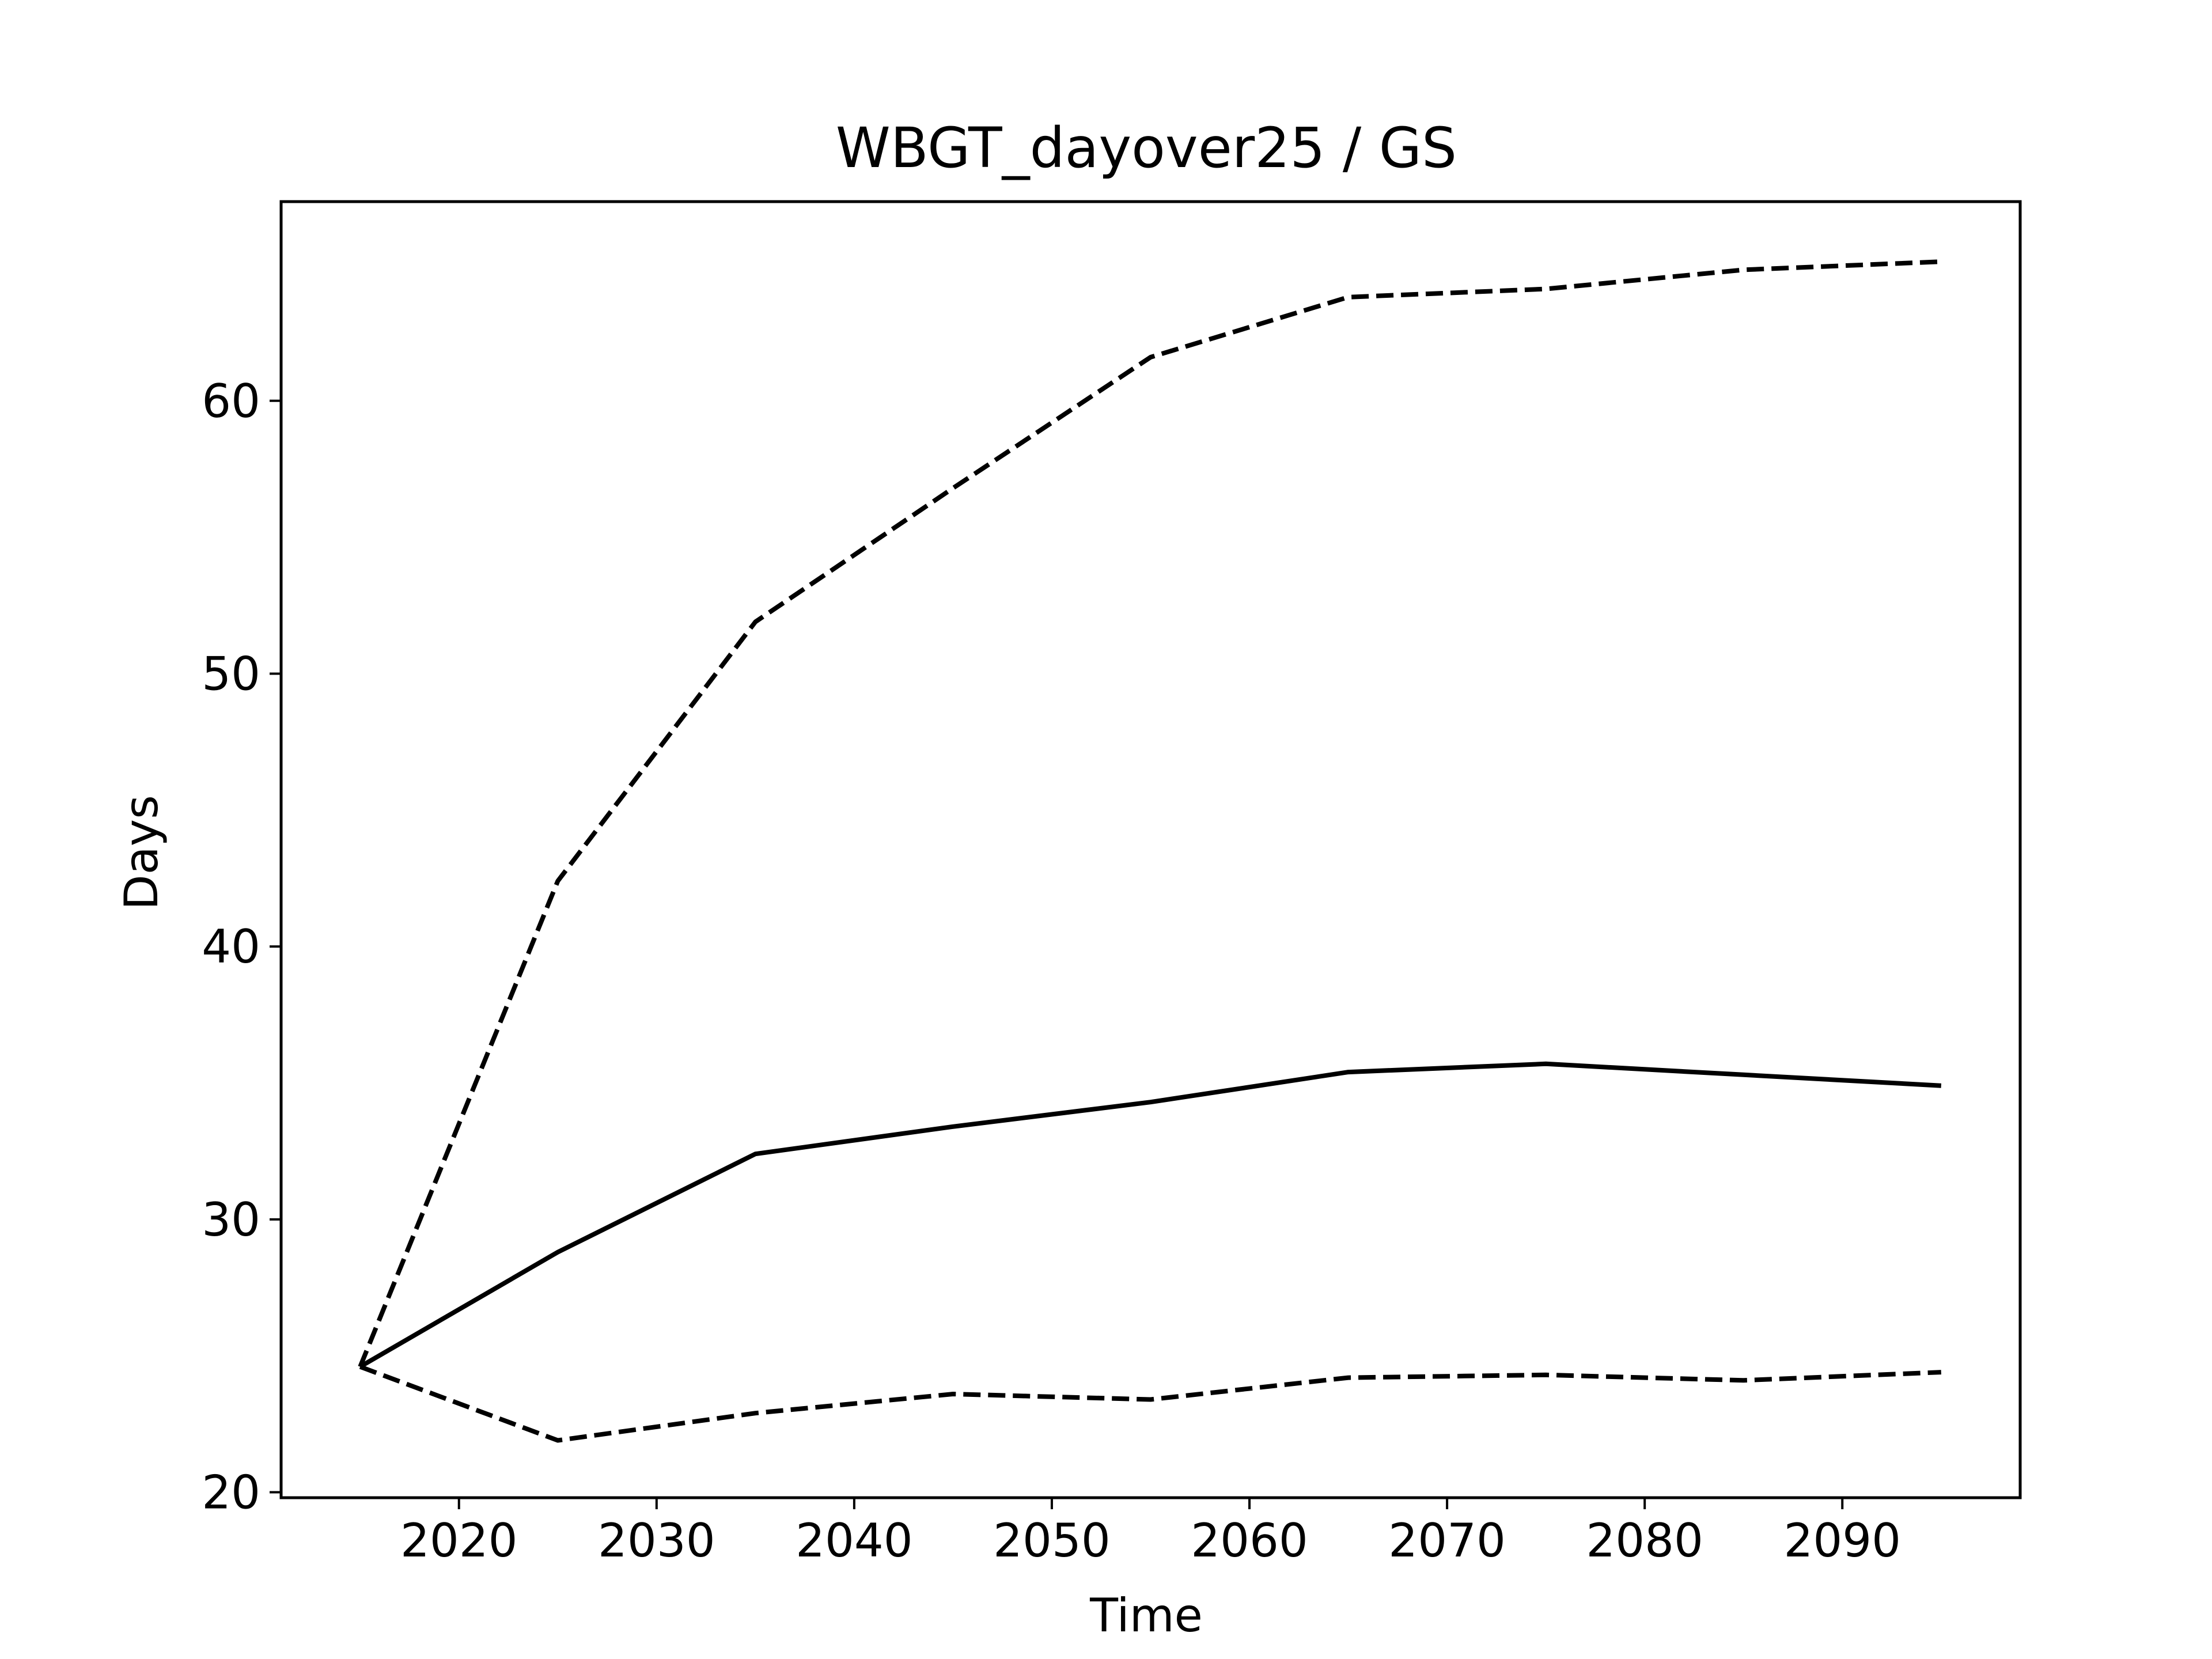  What do you see at coordinates (1644, 1540) in the screenshot?
I see `x-tick-label: 2080` at bounding box center [1644, 1540].